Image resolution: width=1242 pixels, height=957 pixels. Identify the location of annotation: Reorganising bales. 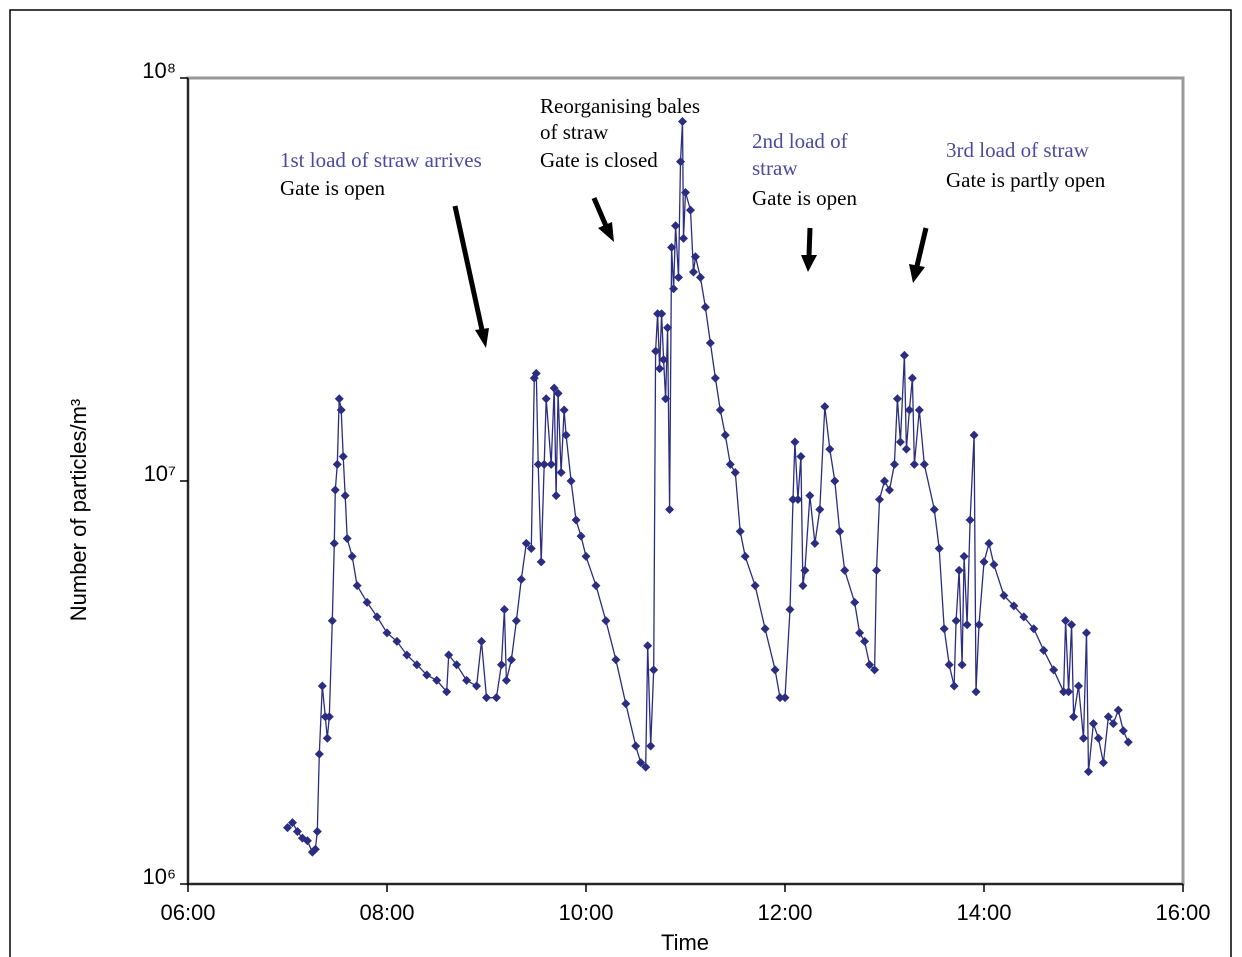
(620, 106).